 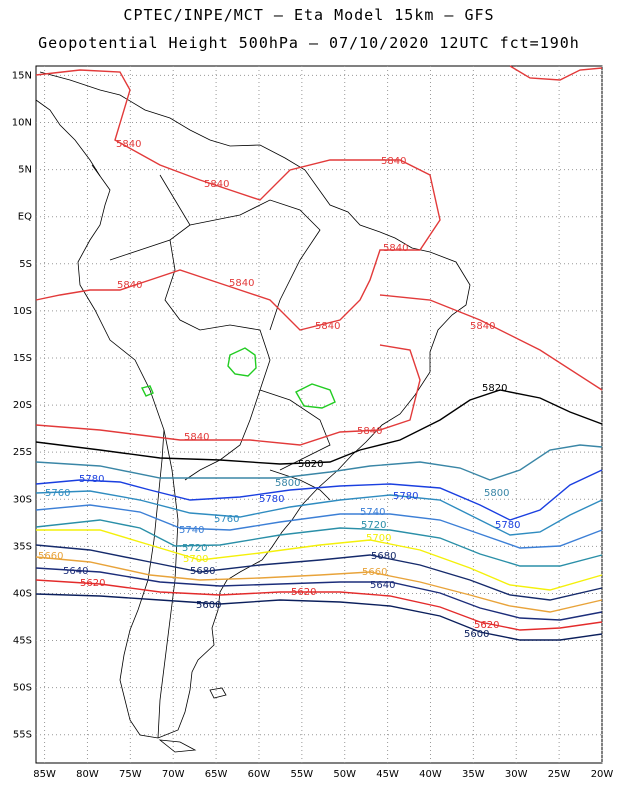 I want to click on lon-tick-label: 80W, so click(x=87, y=774).